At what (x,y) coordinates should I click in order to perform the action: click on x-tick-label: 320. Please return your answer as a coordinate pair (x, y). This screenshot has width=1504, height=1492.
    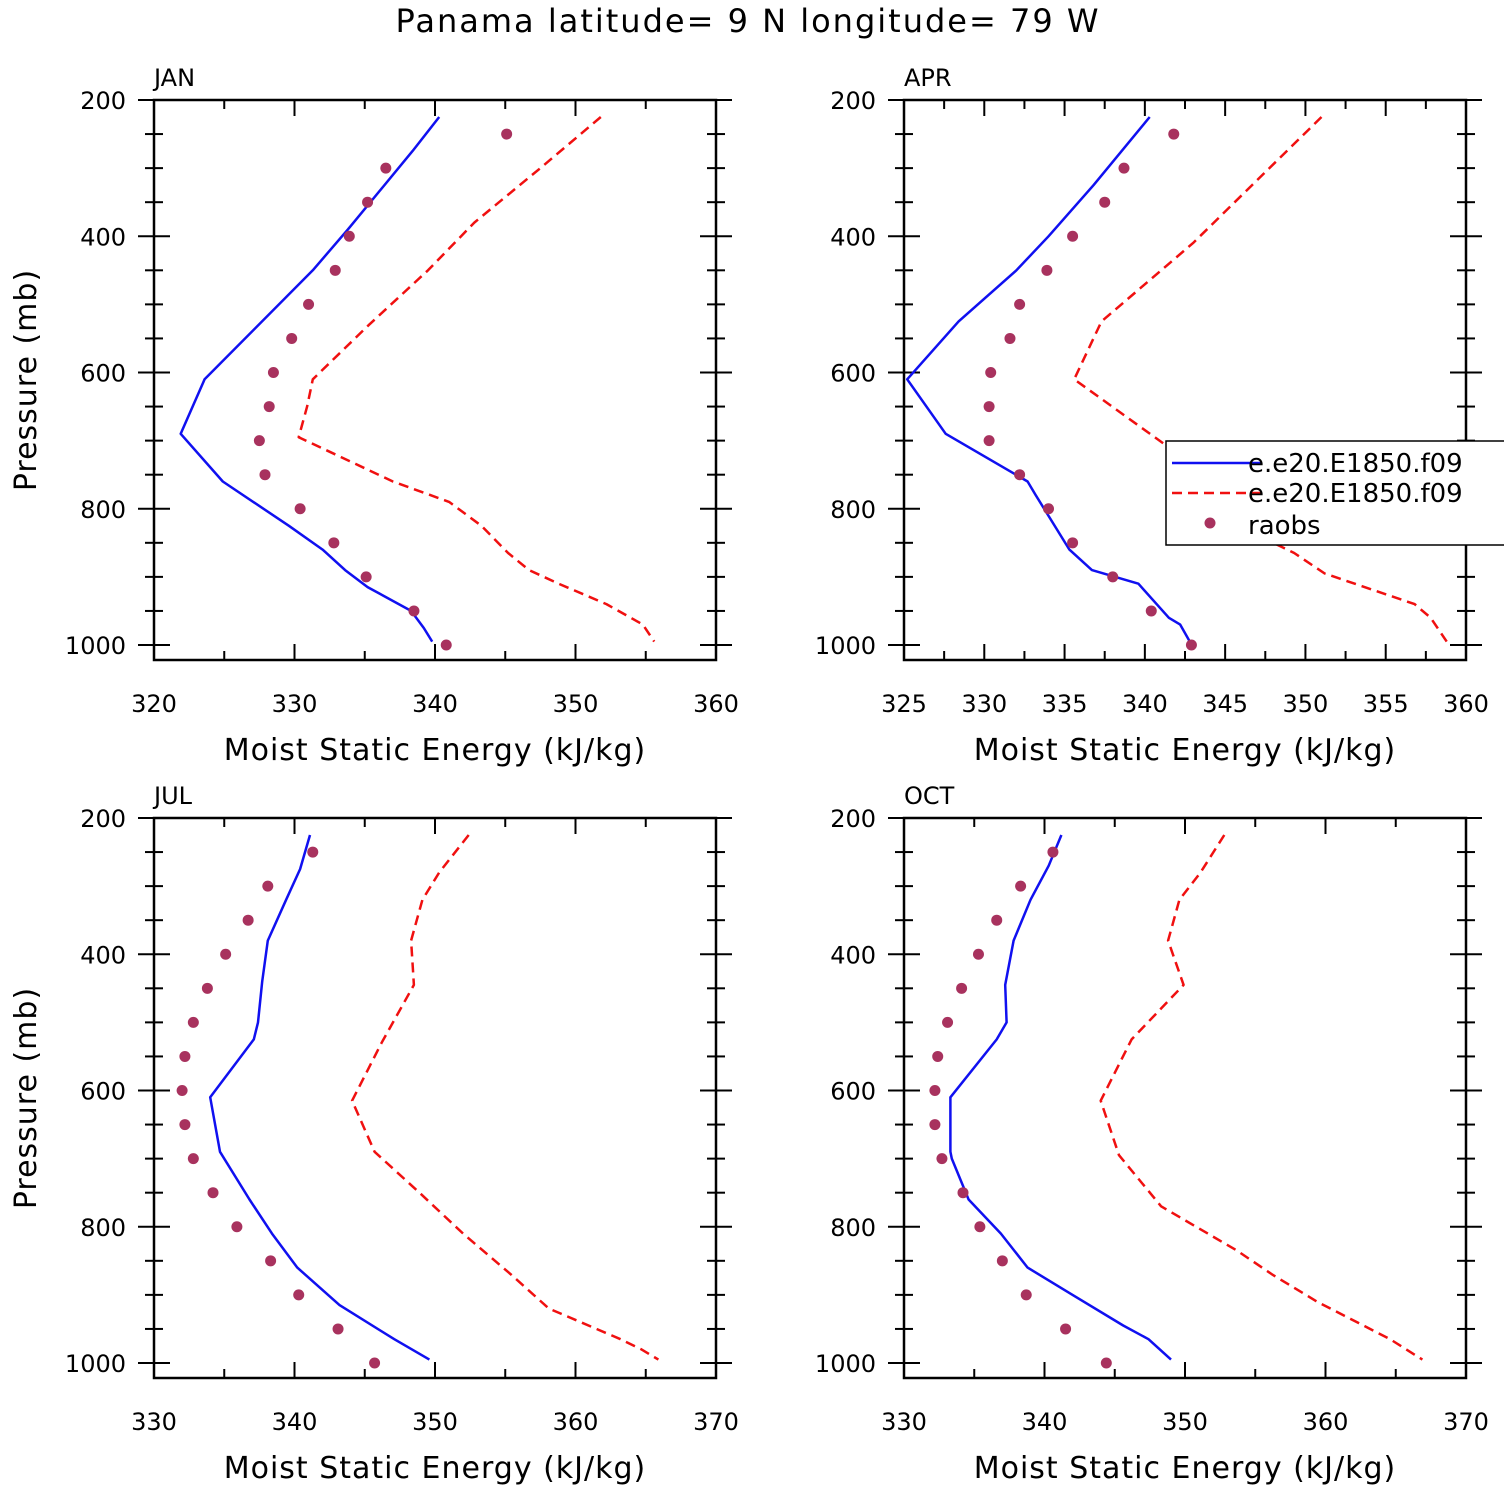
    Looking at the image, I should click on (154, 704).